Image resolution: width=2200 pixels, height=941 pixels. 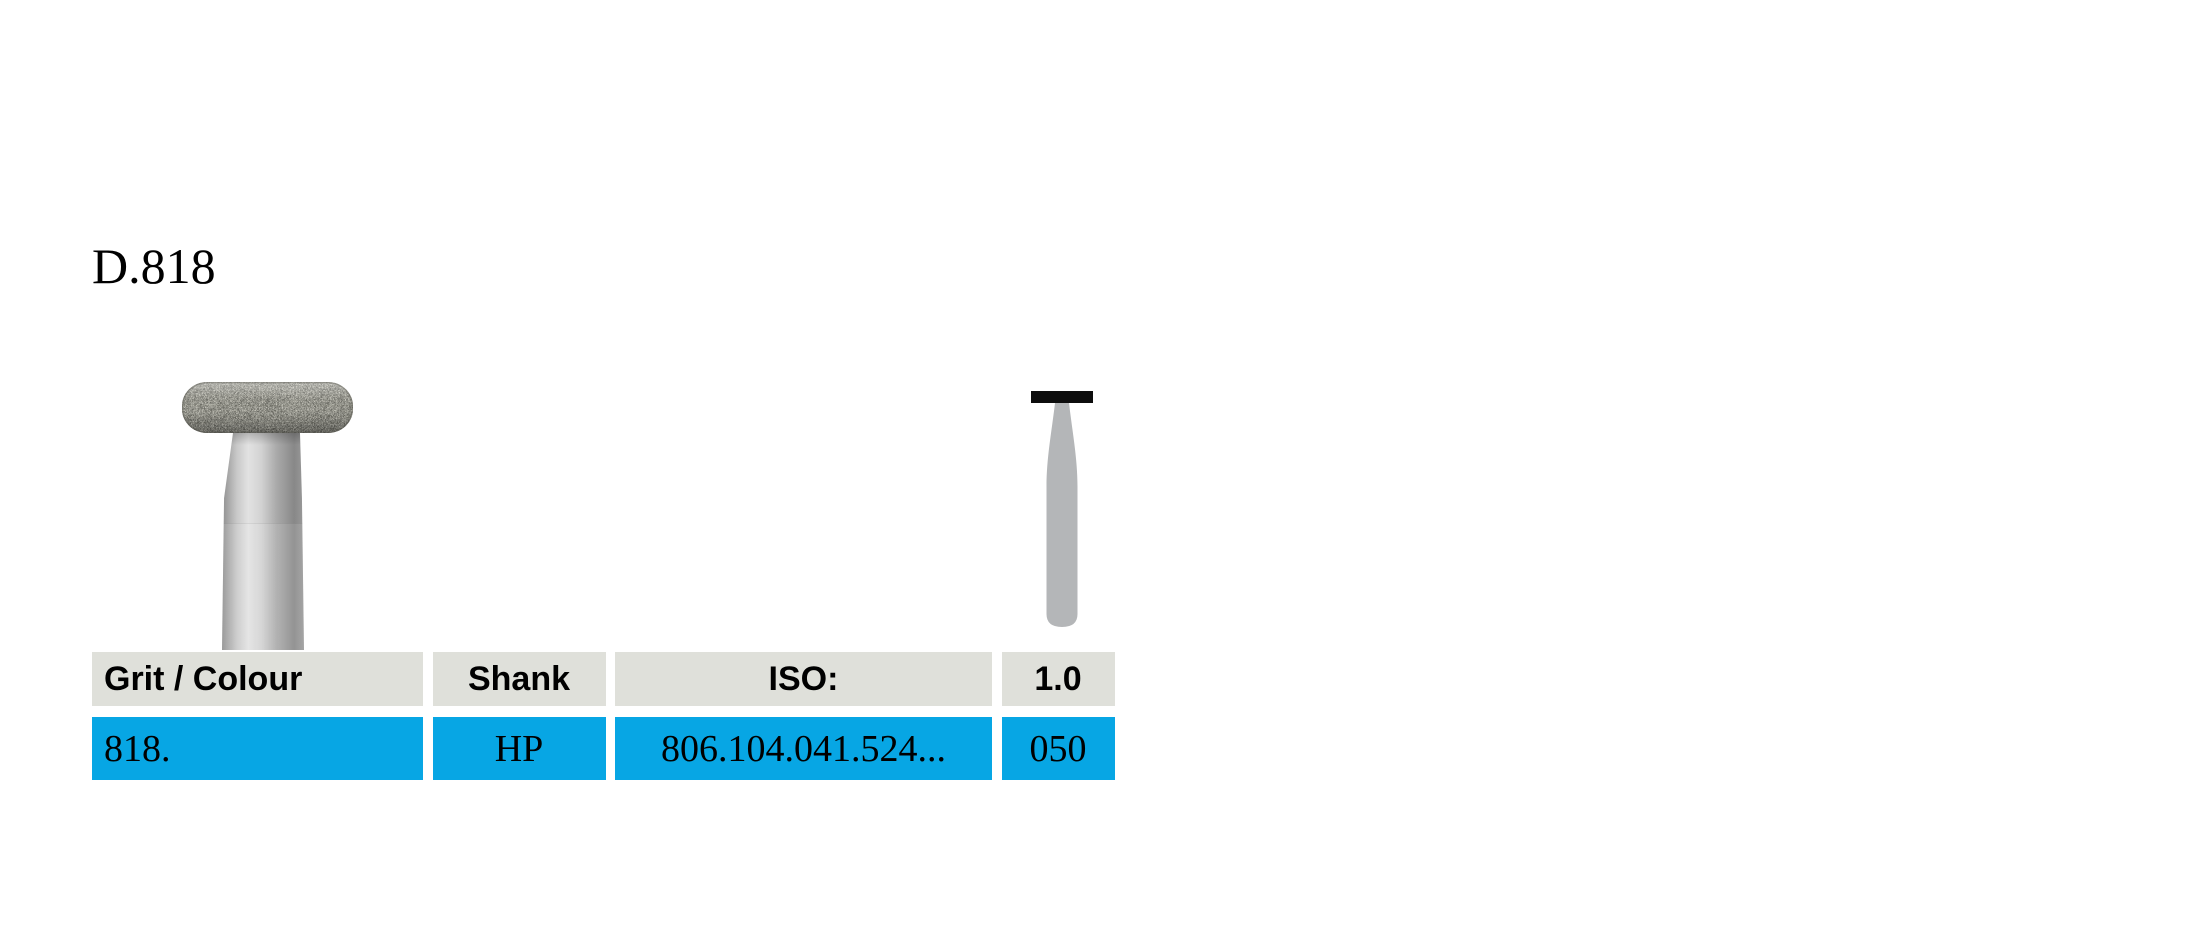 I want to click on header-cell-size: 1.0, so click(x=1058, y=679).